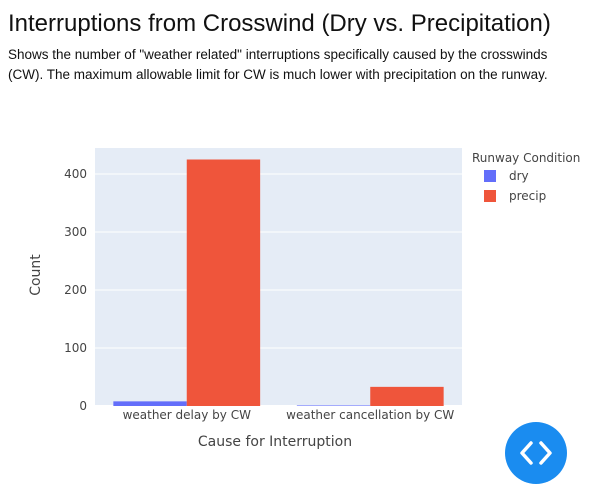  What do you see at coordinates (75, 232) in the screenshot?
I see `y-tick-label: 300` at bounding box center [75, 232].